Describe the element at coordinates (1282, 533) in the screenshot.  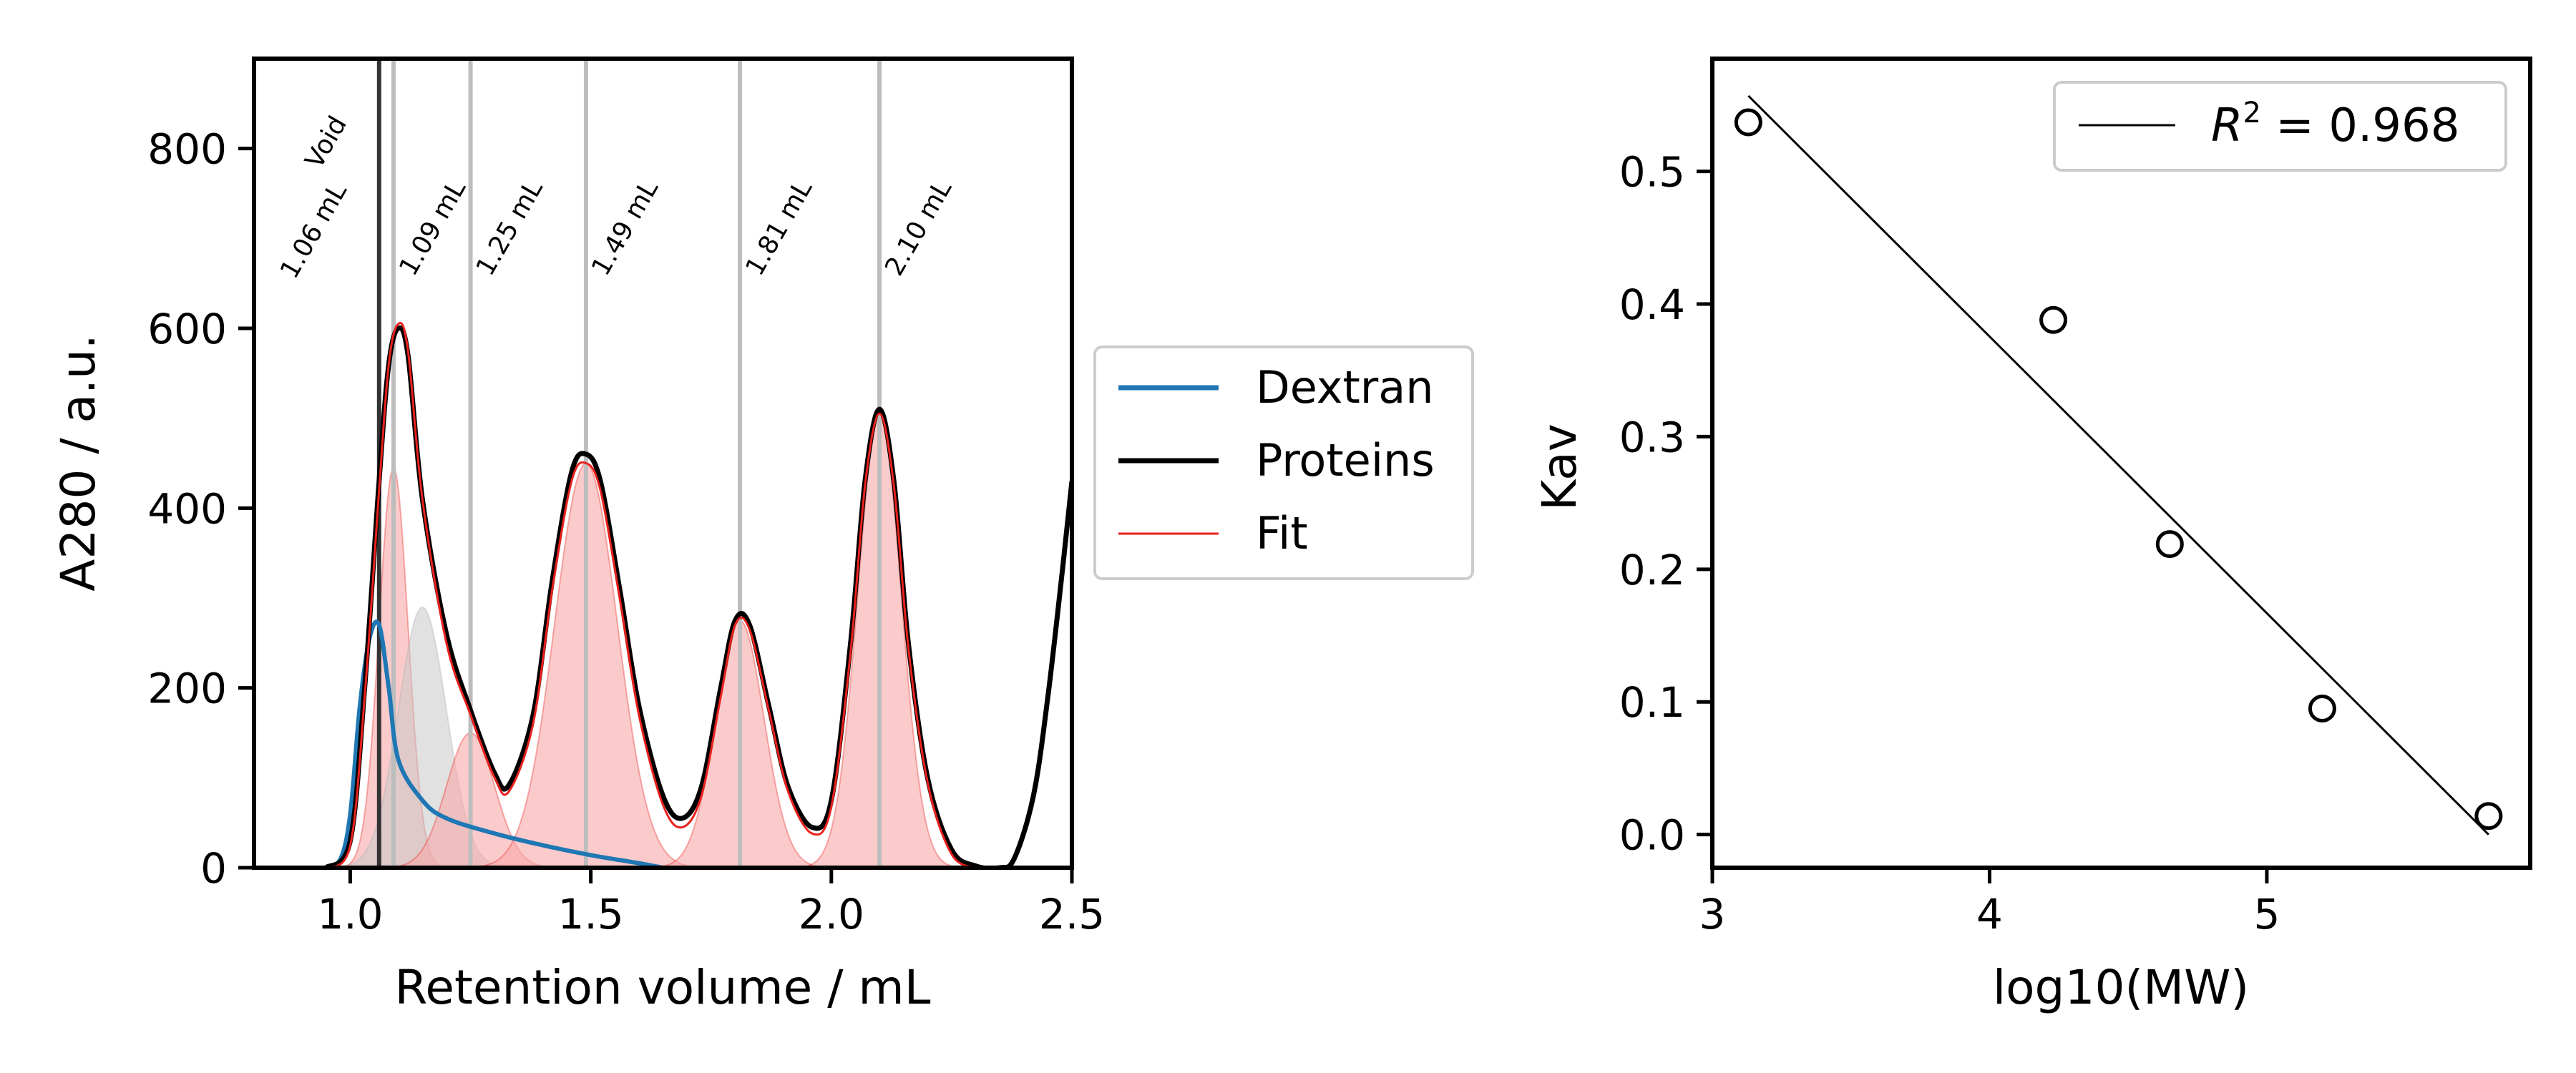
I see `legend-label-fit: Fit` at that location.